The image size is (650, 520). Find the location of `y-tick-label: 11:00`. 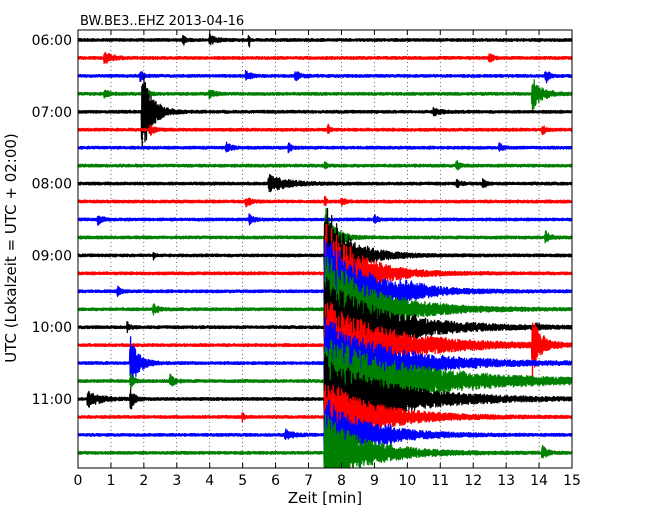

y-tick-label: 11:00 is located at coordinates (52, 400).